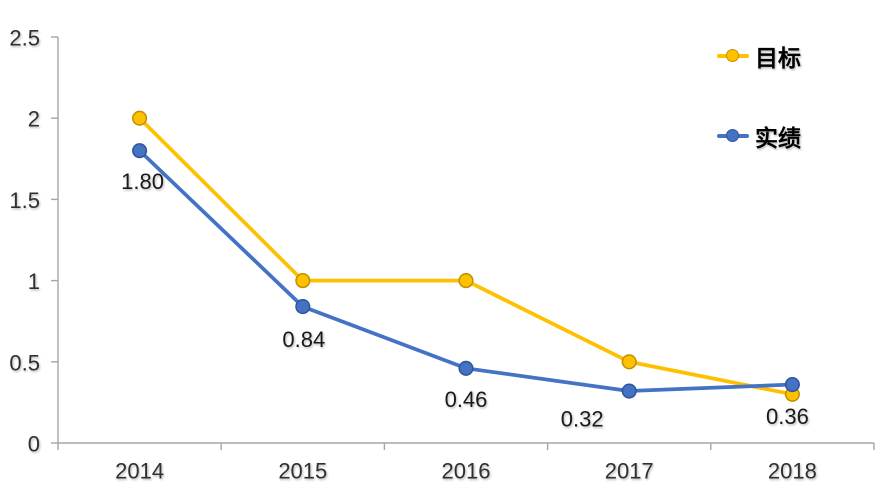  Describe the element at coordinates (24, 200) in the screenshot. I see `y-tick-label: 1.5` at that location.